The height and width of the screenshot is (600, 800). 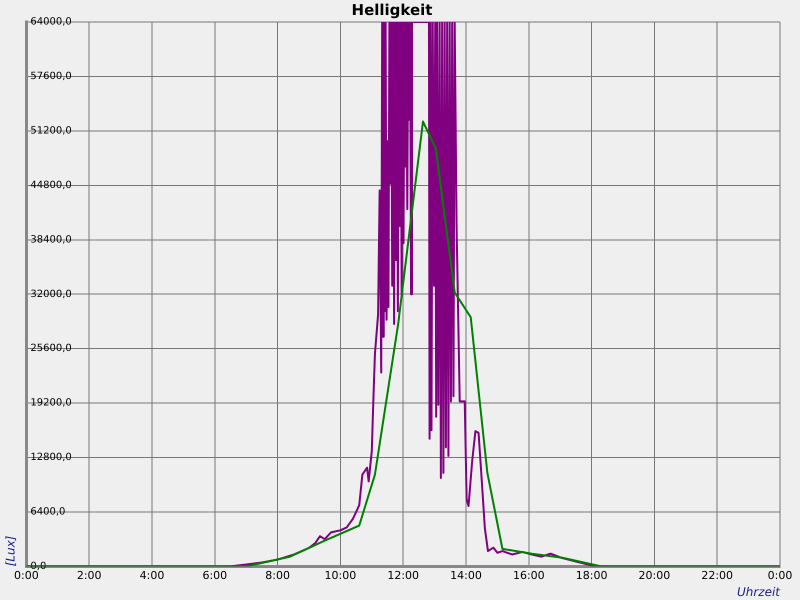 I want to click on x-tick-label: 22:00, so click(x=717, y=575).